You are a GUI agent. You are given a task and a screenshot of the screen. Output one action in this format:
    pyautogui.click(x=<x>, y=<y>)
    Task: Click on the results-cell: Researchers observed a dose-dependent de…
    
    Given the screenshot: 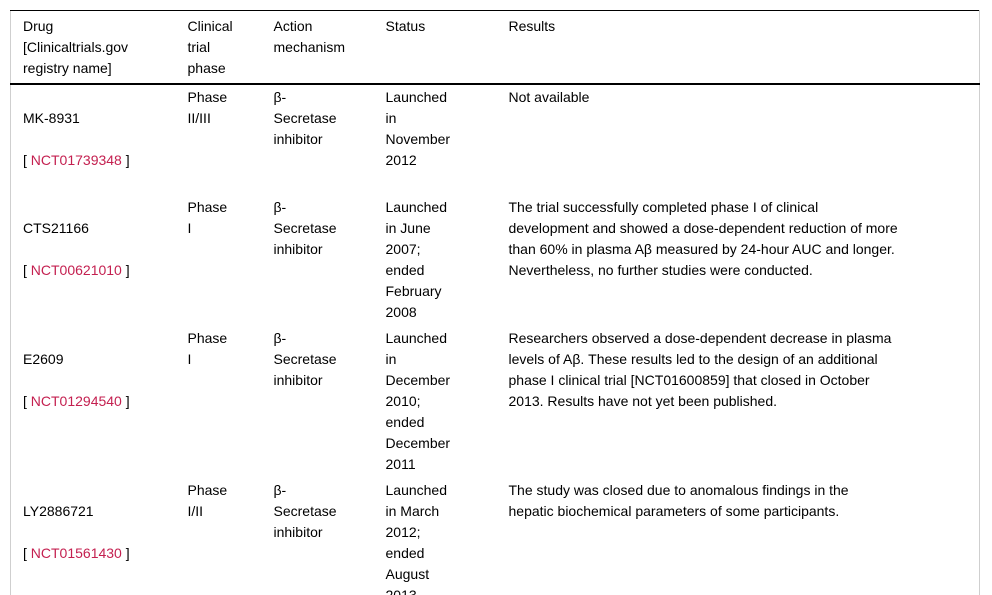 What is the action you would take?
    pyautogui.click(x=700, y=369)
    